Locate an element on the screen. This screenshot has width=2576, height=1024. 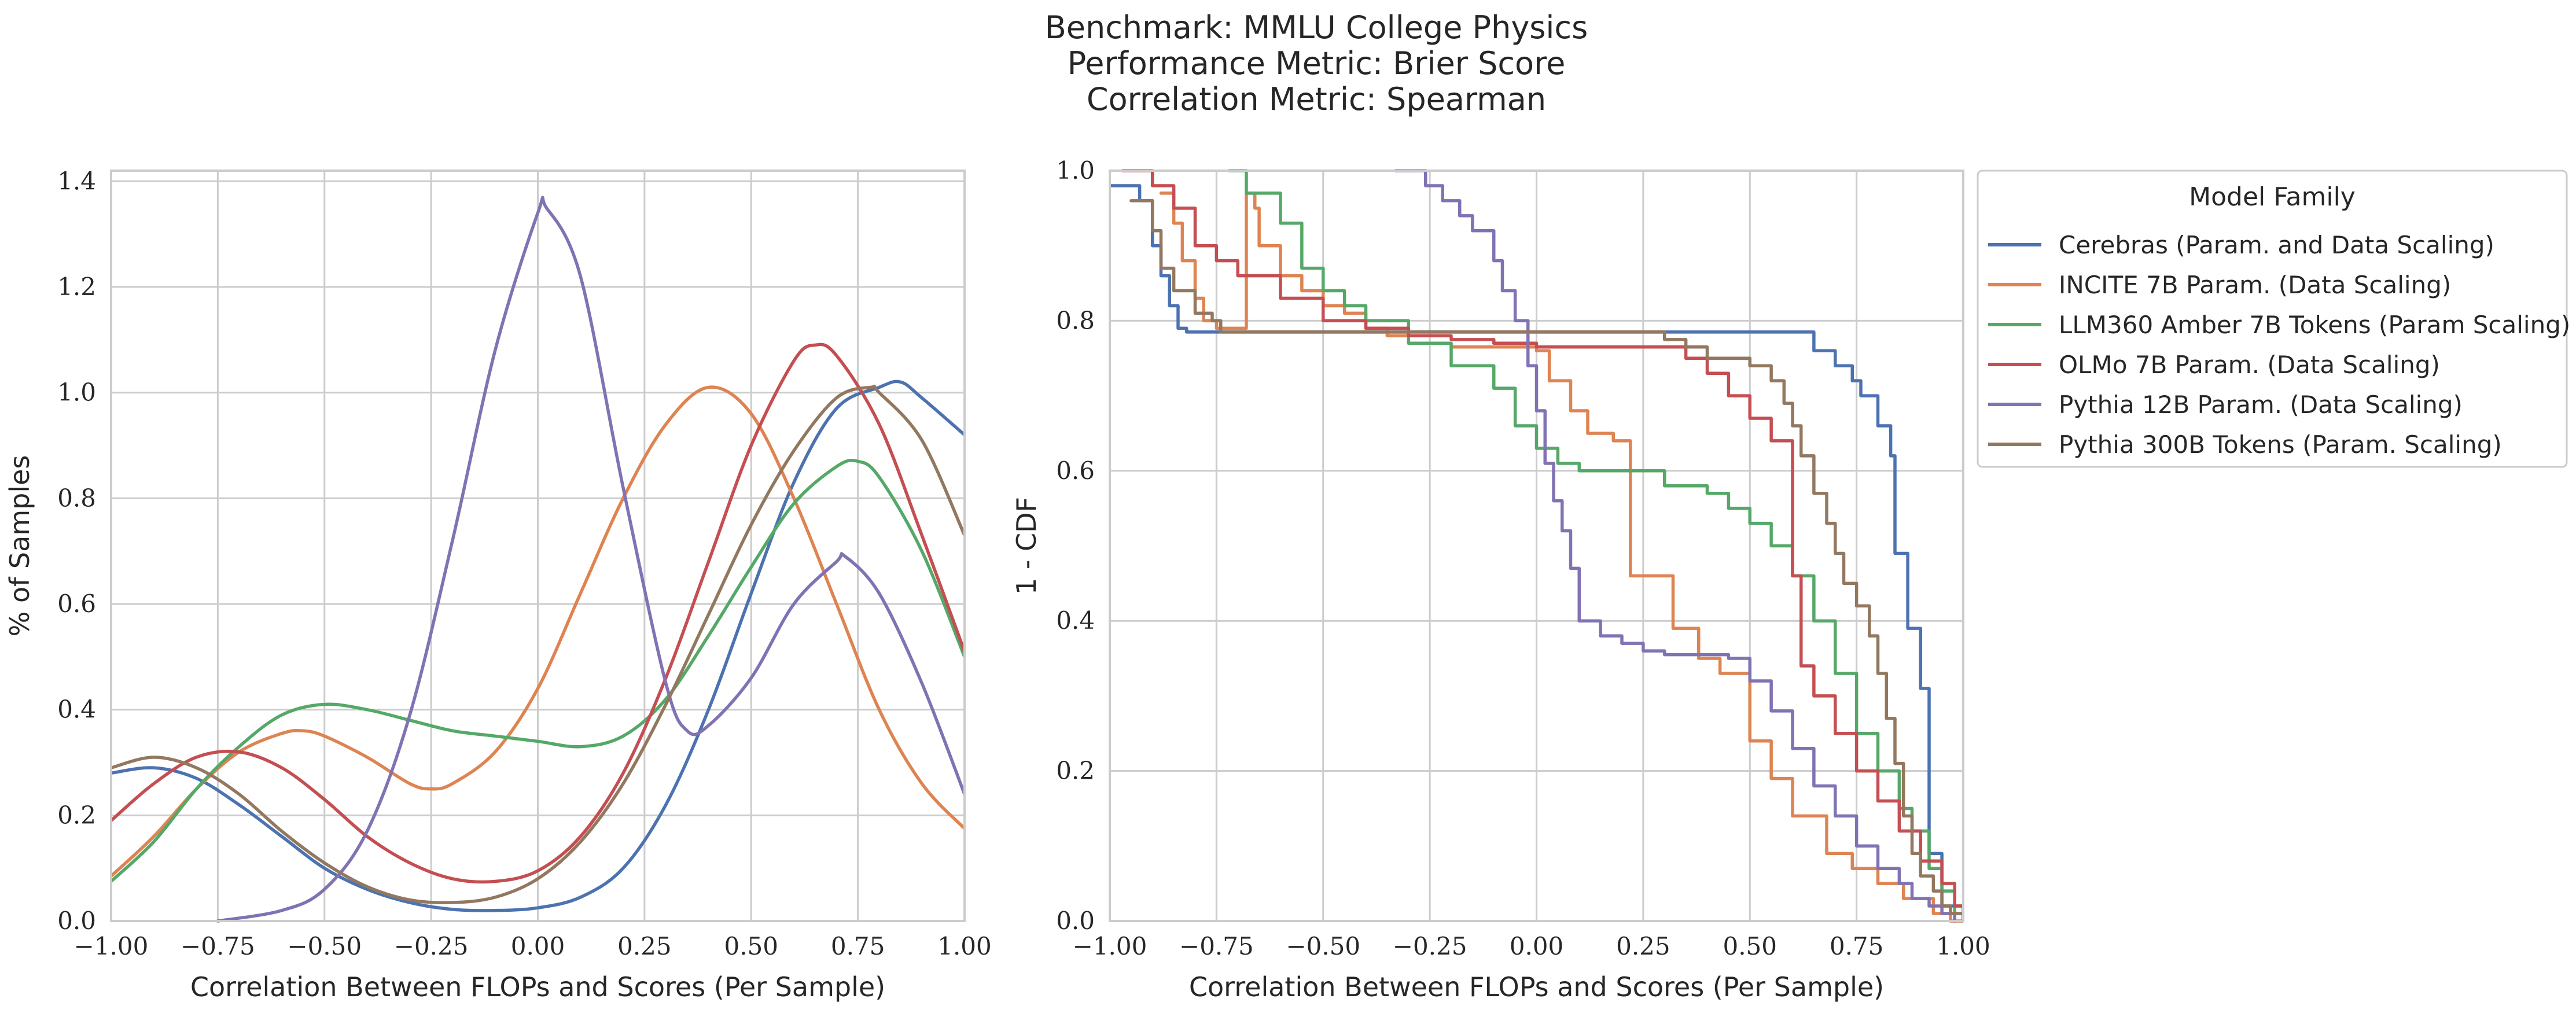
cdf-x-tick-label: 0.75 is located at coordinates (1857, 946).